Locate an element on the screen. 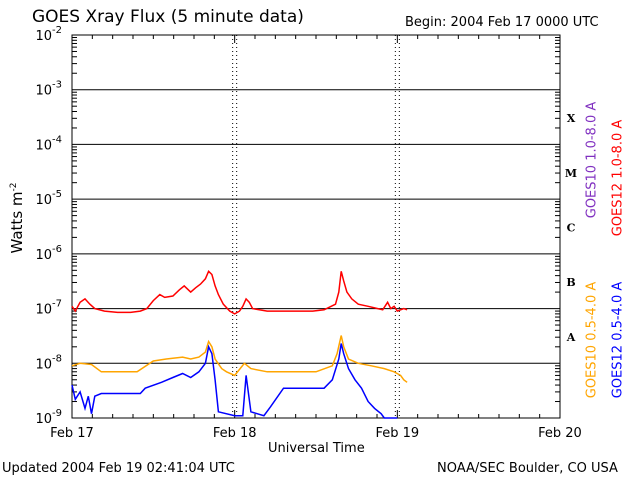 This screenshot has height=480, width=640. legend-entry-0: GOES10 1.0-8.0 A is located at coordinates (592, 160).